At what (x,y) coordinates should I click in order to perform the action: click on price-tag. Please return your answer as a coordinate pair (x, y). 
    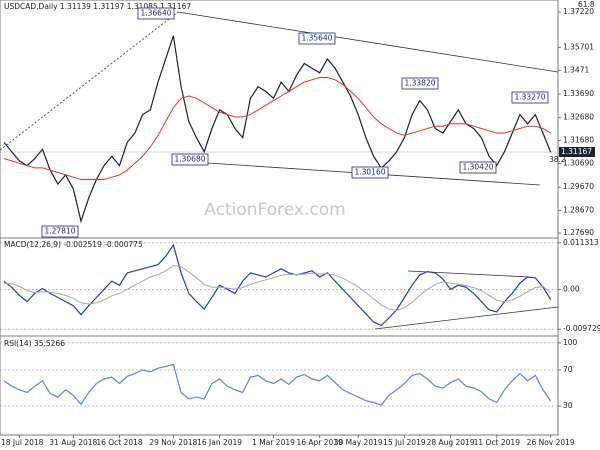
    Looking at the image, I should click on (577, 152).